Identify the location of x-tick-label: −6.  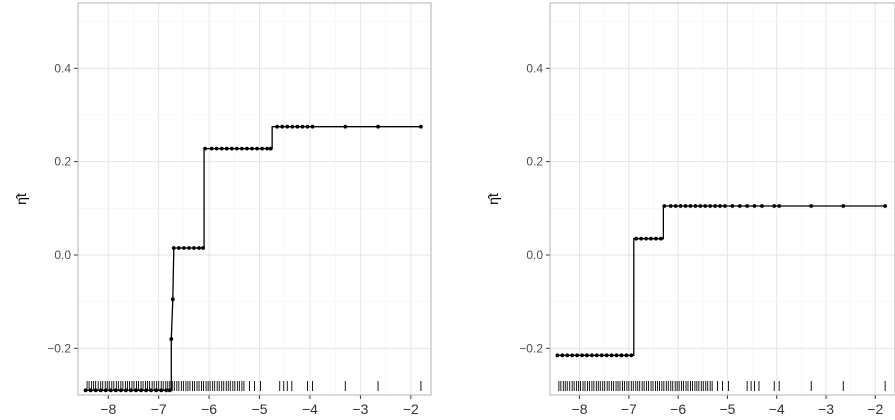
(209, 409).